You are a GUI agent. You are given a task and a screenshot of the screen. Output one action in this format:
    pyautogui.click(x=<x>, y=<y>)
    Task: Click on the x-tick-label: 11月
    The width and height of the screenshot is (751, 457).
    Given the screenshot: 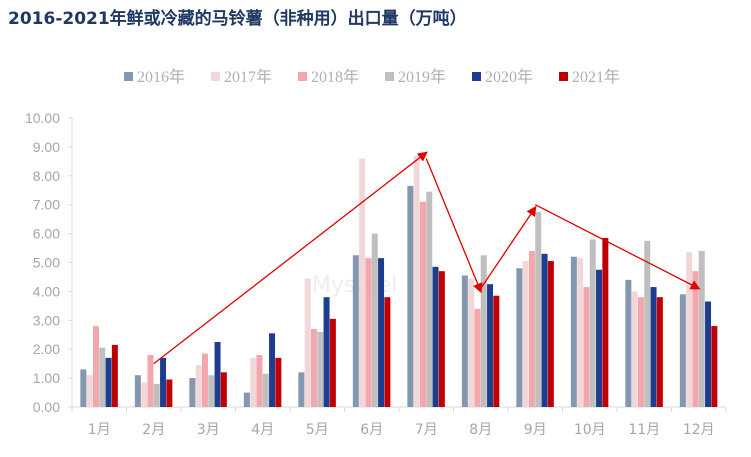 What is the action you would take?
    pyautogui.click(x=644, y=430)
    